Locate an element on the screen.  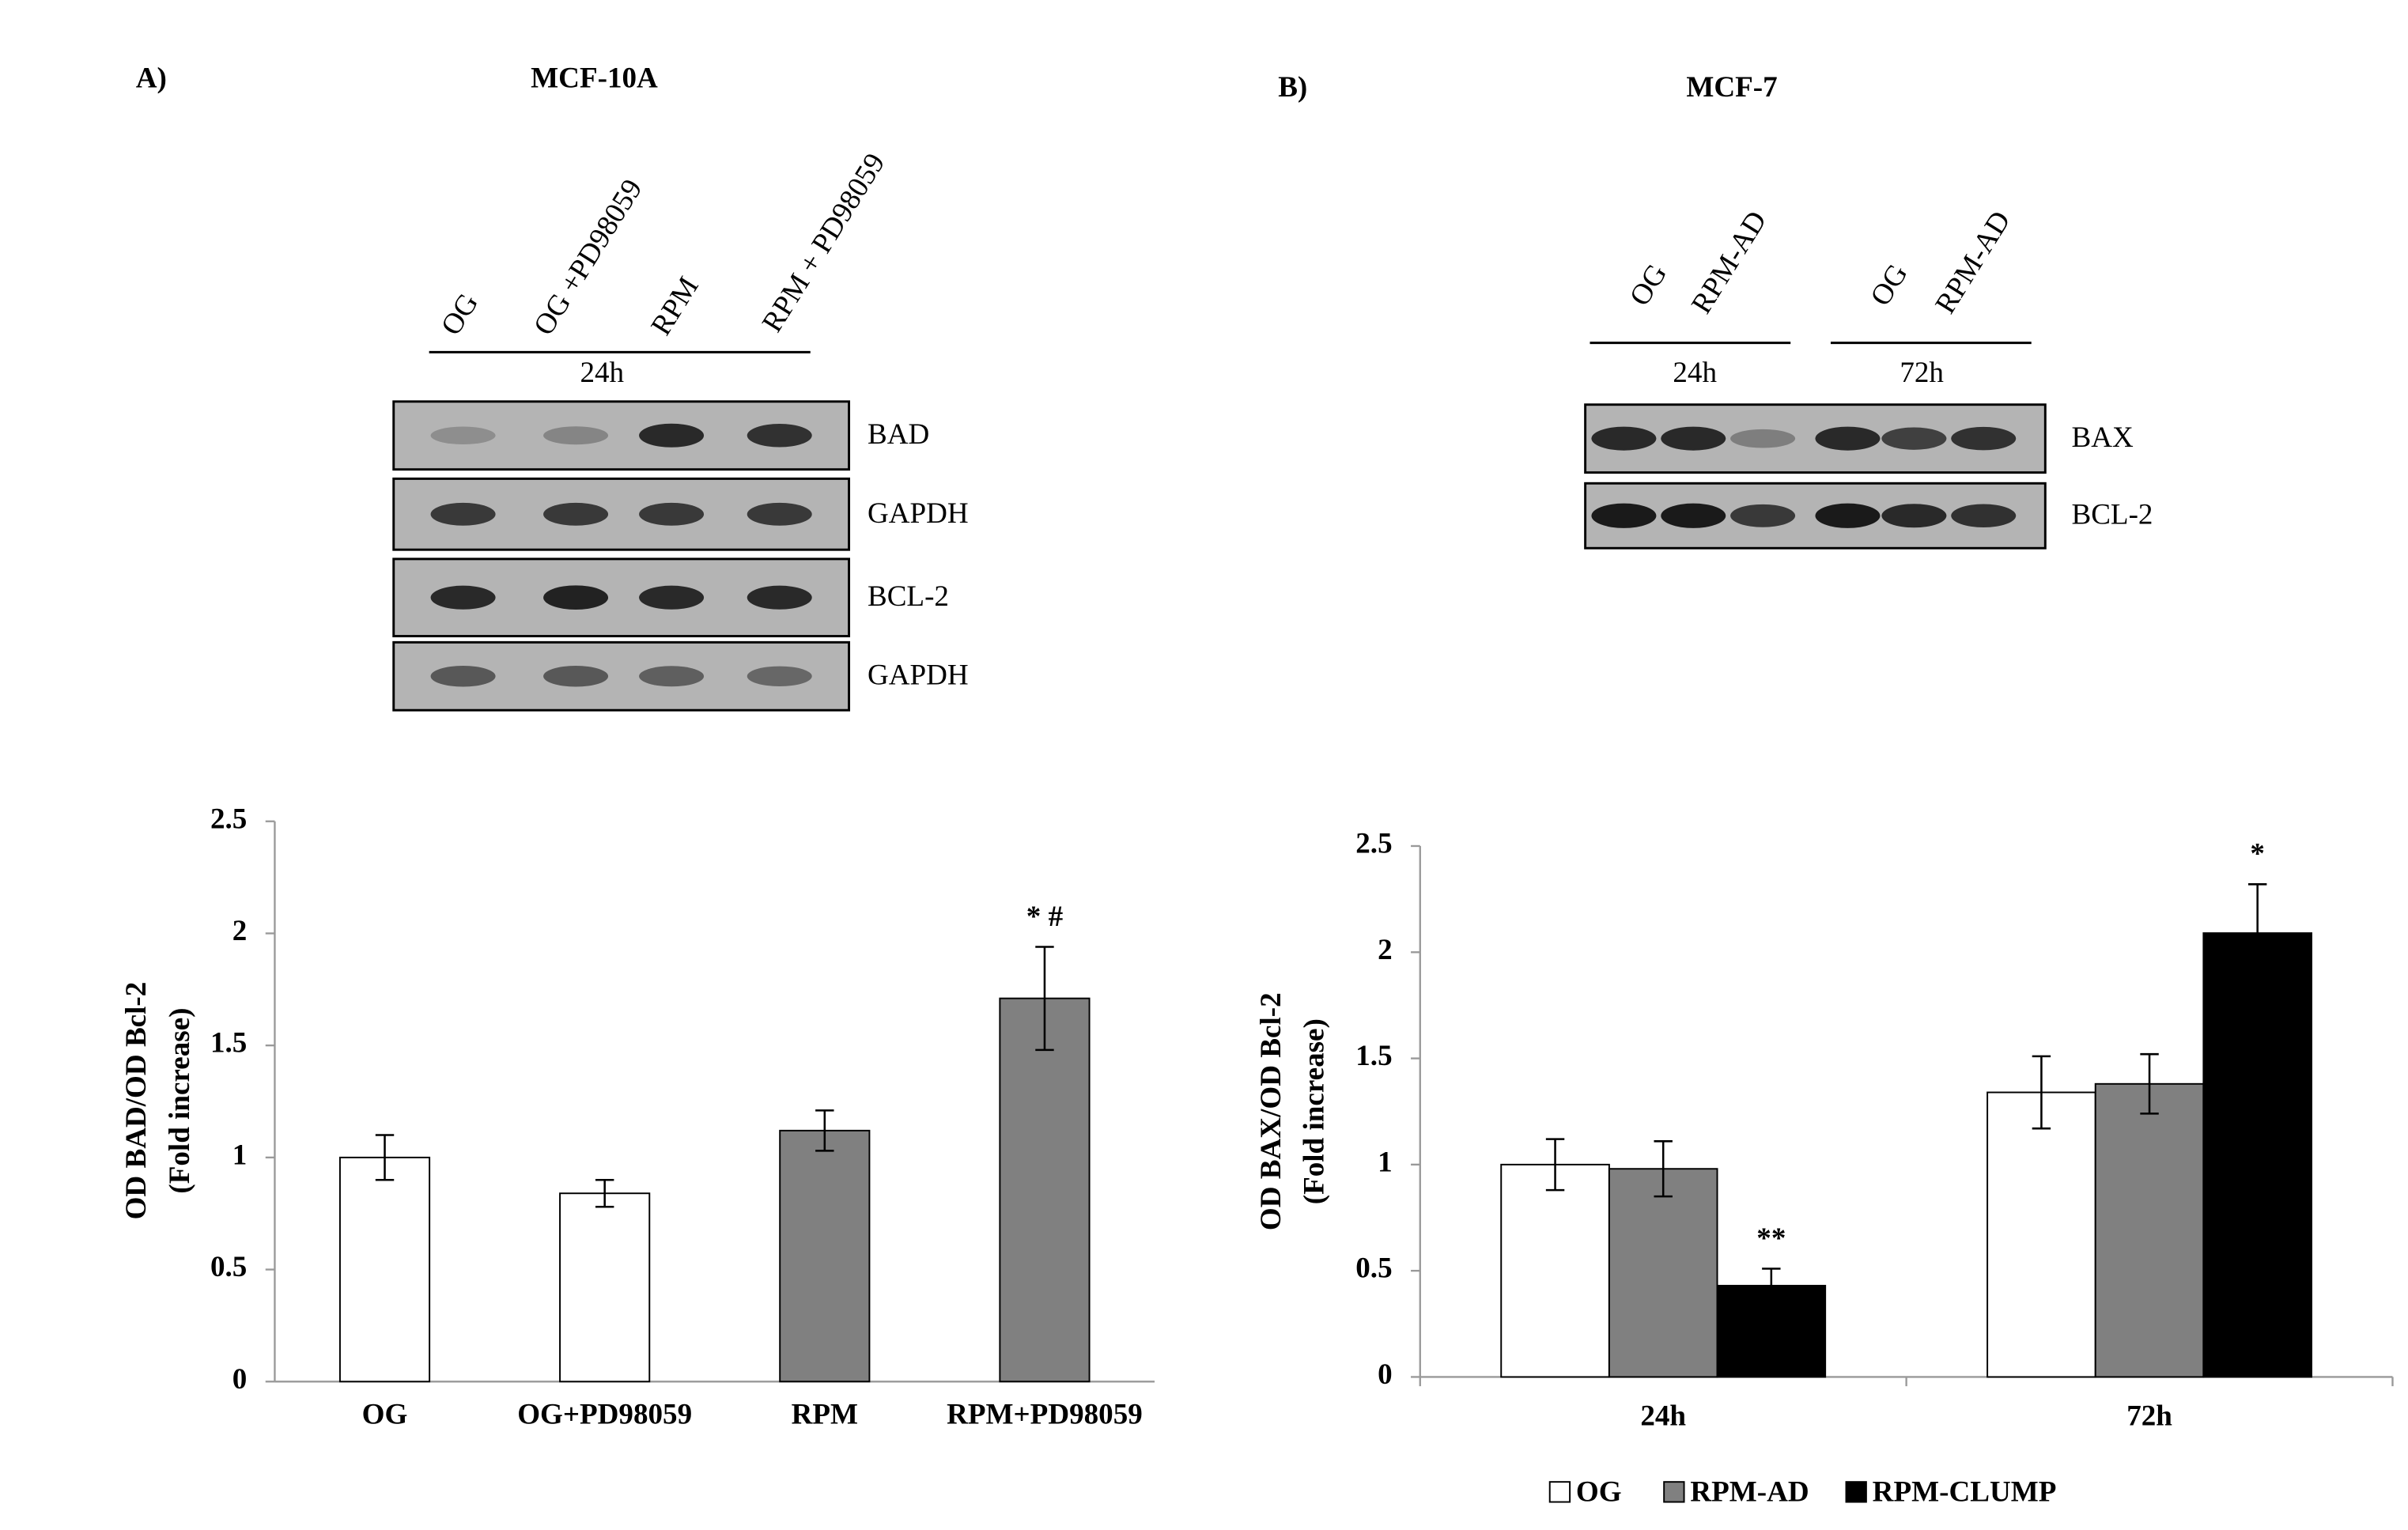
panel-title: MCF-7 is located at coordinates (1731, 87).